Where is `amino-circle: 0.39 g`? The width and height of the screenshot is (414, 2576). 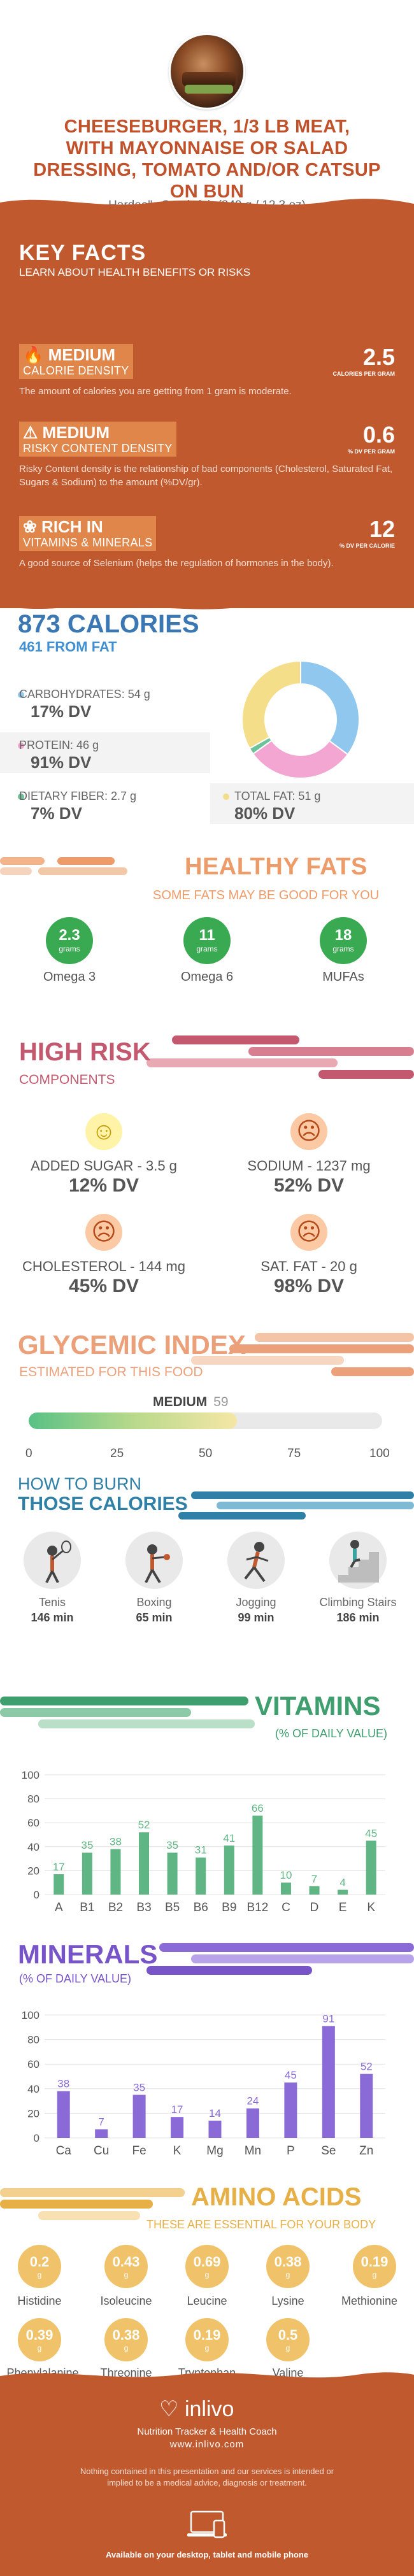 amino-circle: 0.39 g is located at coordinates (39, 2339).